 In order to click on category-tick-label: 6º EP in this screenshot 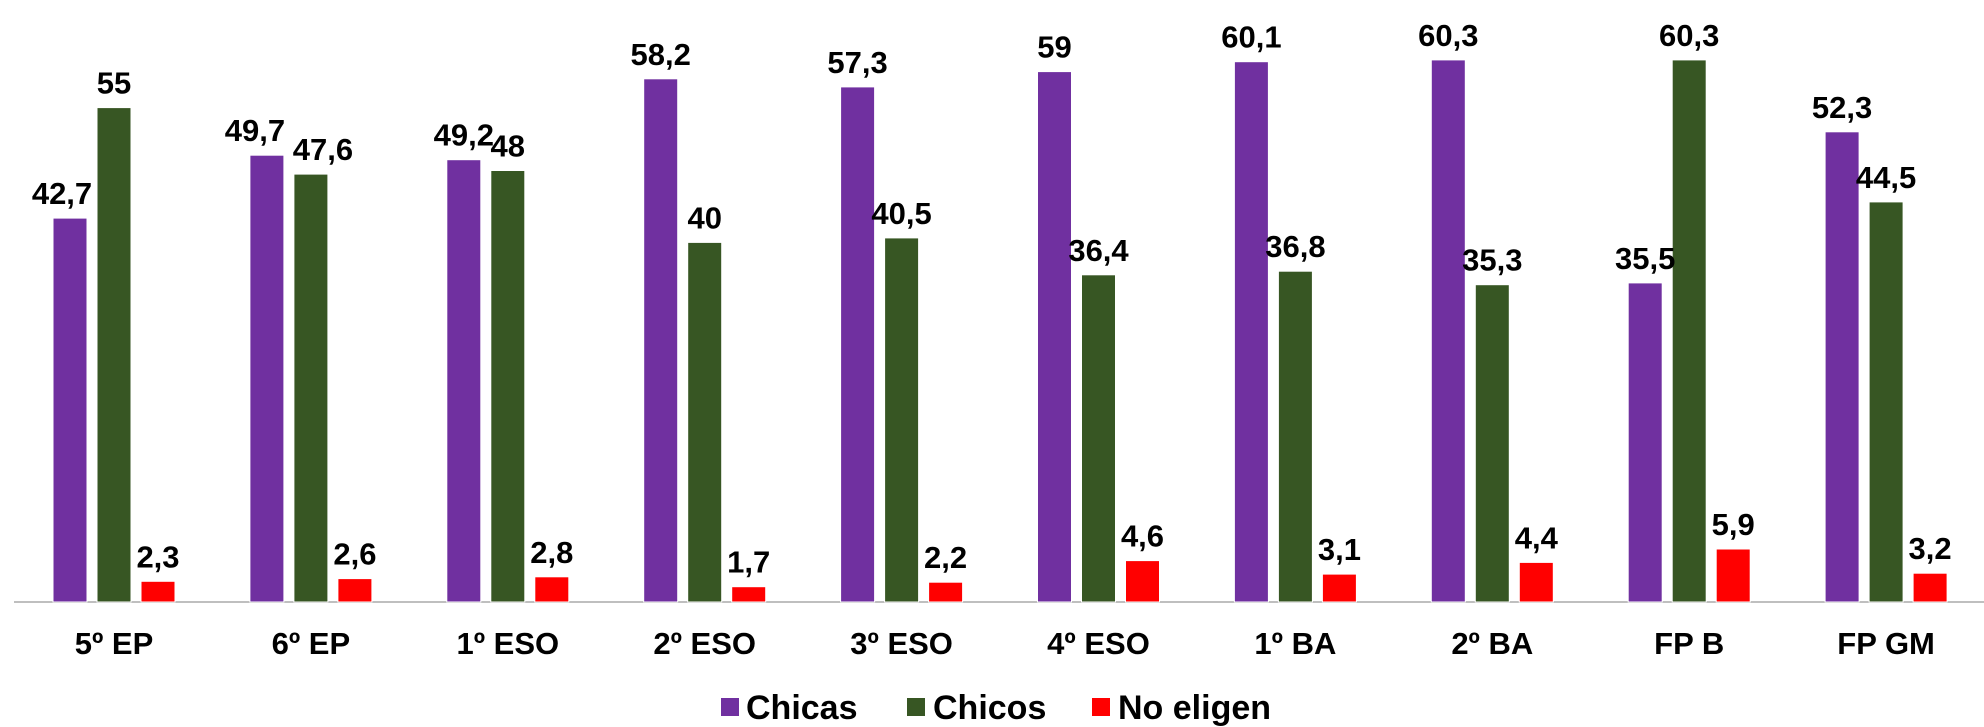, I will do `click(311, 643)`.